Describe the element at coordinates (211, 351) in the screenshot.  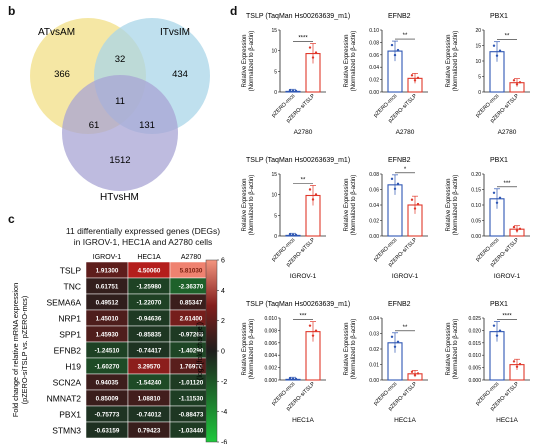
I see `heatmap-colorbar` at that location.